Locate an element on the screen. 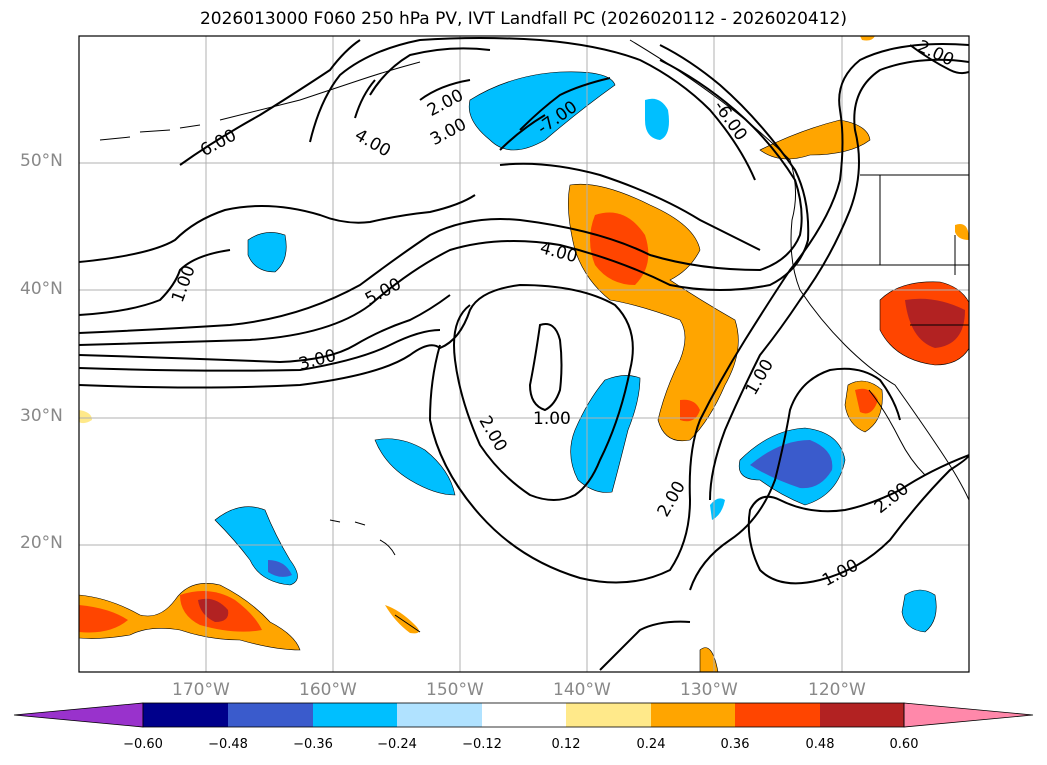 The height and width of the screenshot is (765, 1047). lat-label: 40°N is located at coordinates (41, 289).